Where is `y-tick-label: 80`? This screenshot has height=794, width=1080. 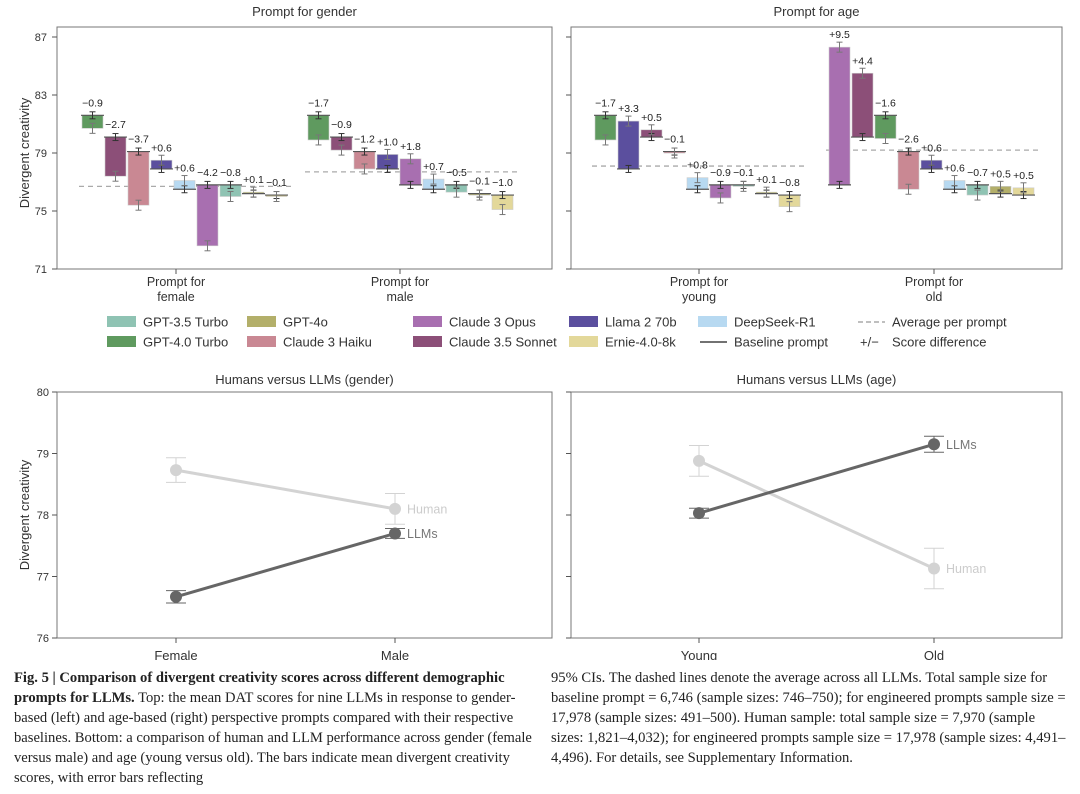 y-tick-label: 80 is located at coordinates (43, 393).